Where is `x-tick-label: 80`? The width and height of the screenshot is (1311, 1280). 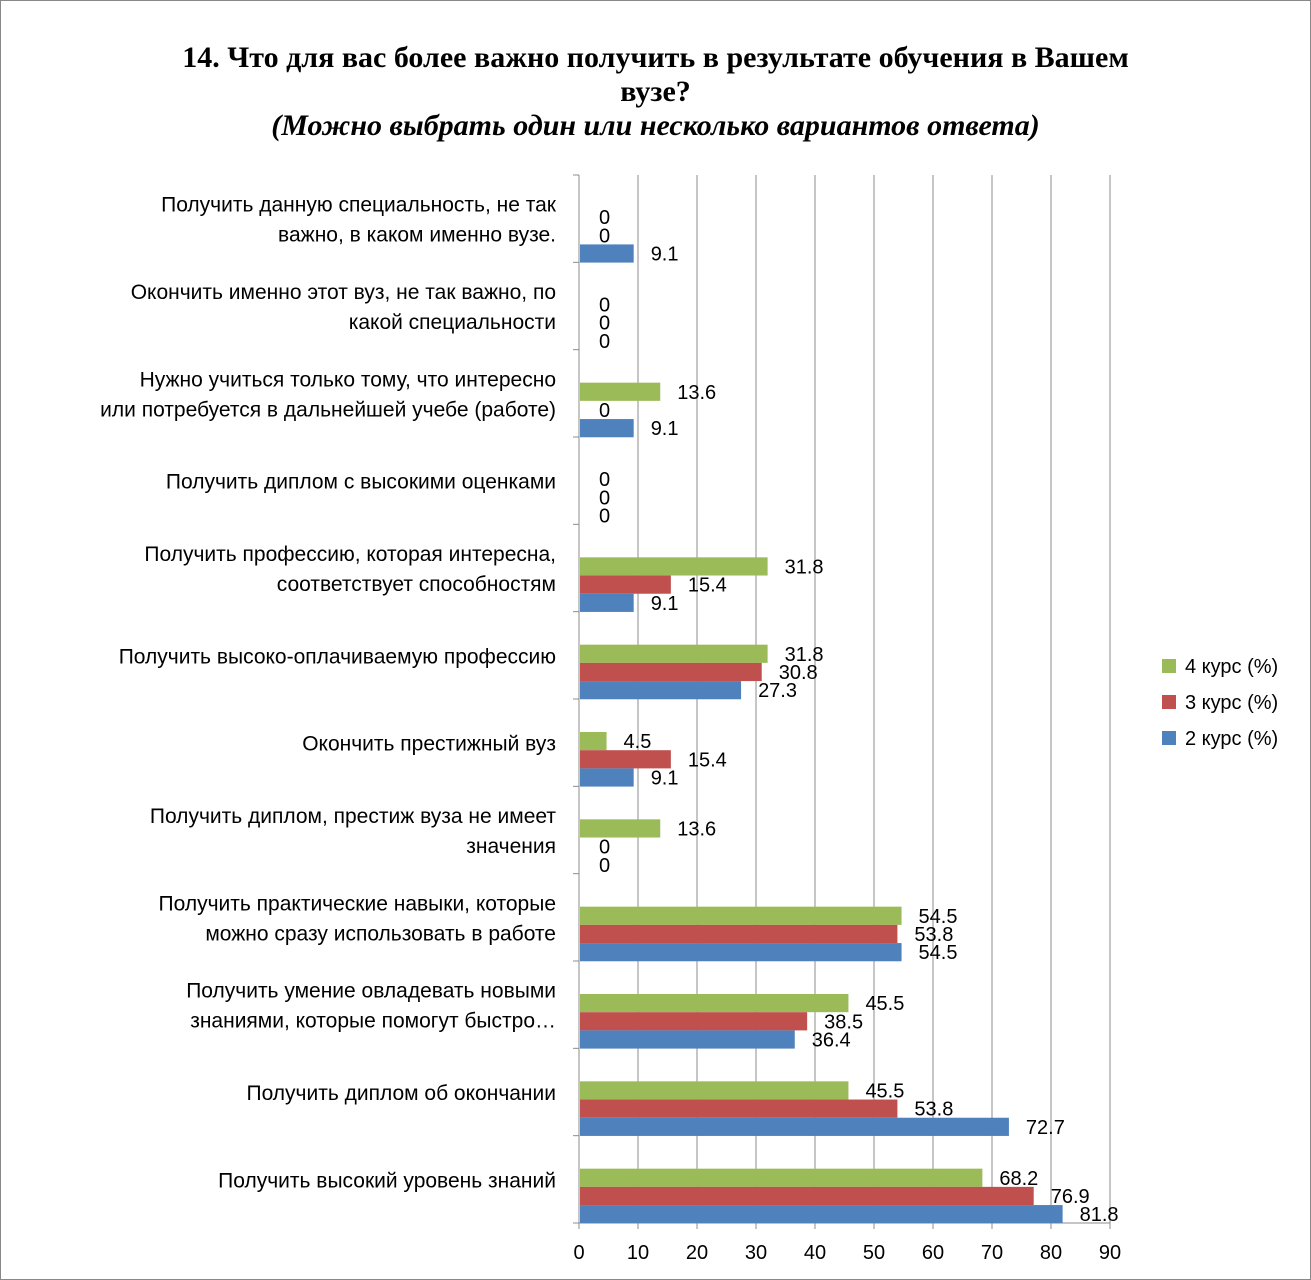 x-tick-label: 80 is located at coordinates (1051, 1253).